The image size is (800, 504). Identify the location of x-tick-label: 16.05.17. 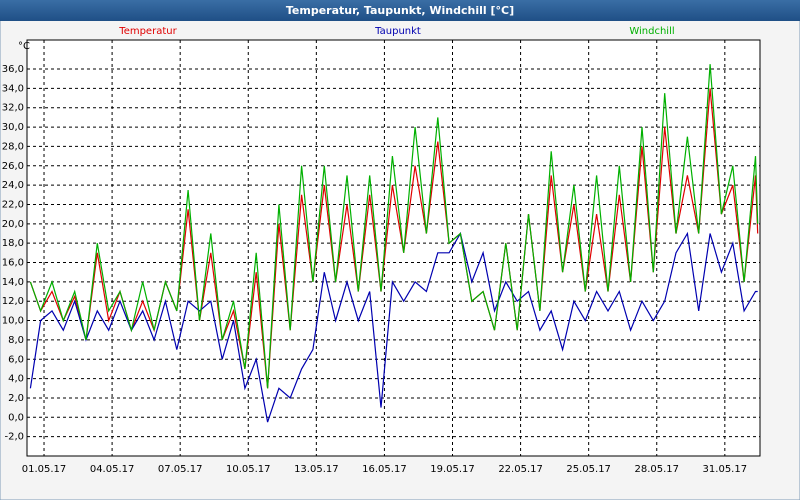
(384, 469).